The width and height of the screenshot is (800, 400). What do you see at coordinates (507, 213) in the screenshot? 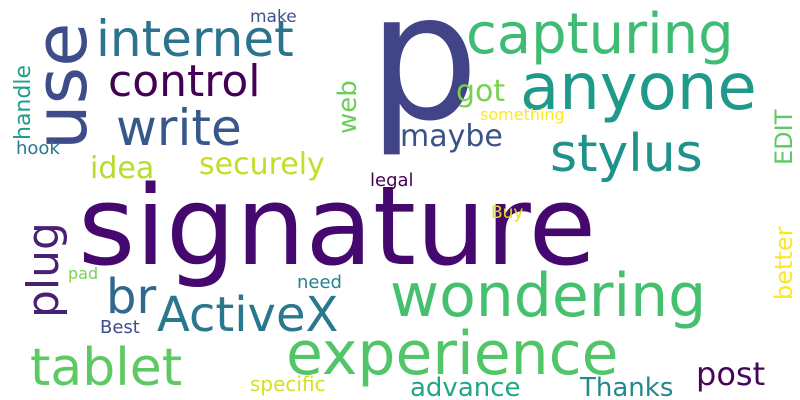
I see `word-buy: Buy` at bounding box center [507, 213].